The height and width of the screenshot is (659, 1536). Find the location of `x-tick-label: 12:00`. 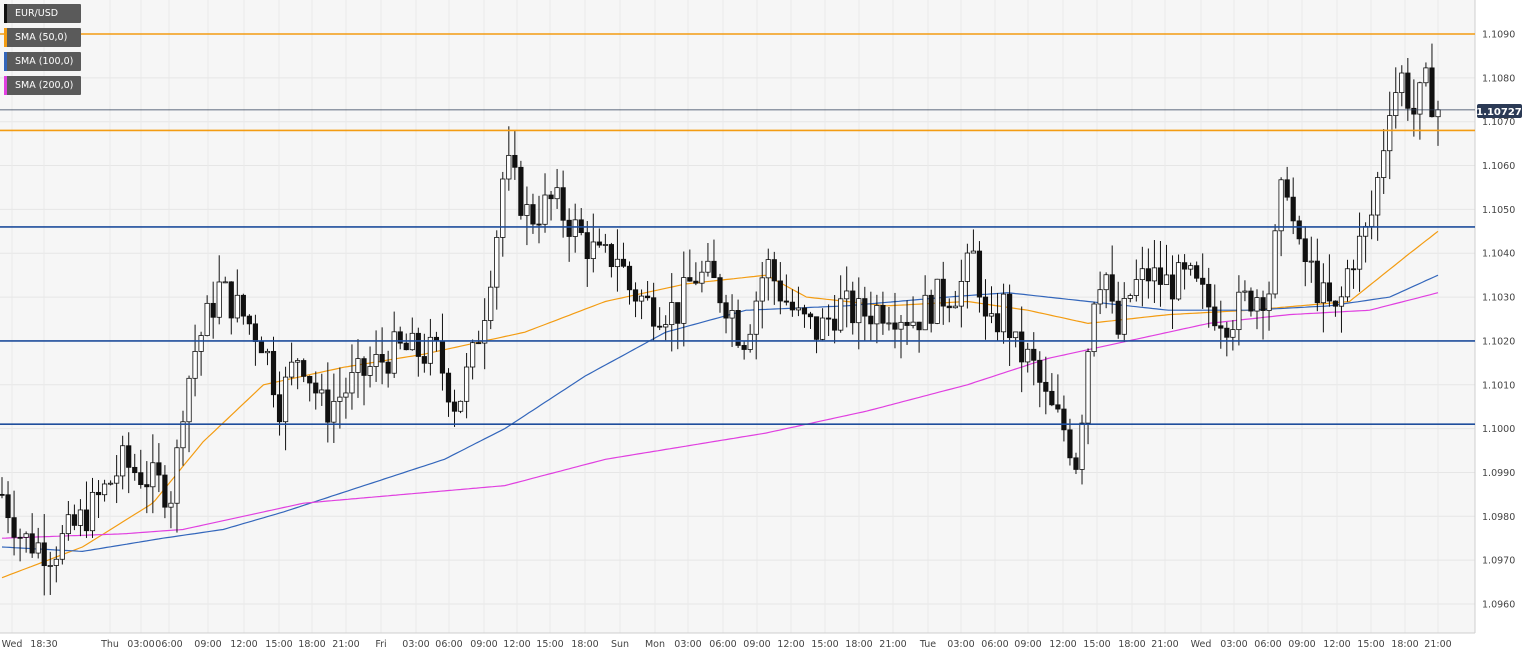

x-tick-label: 12:00 is located at coordinates (790, 644).